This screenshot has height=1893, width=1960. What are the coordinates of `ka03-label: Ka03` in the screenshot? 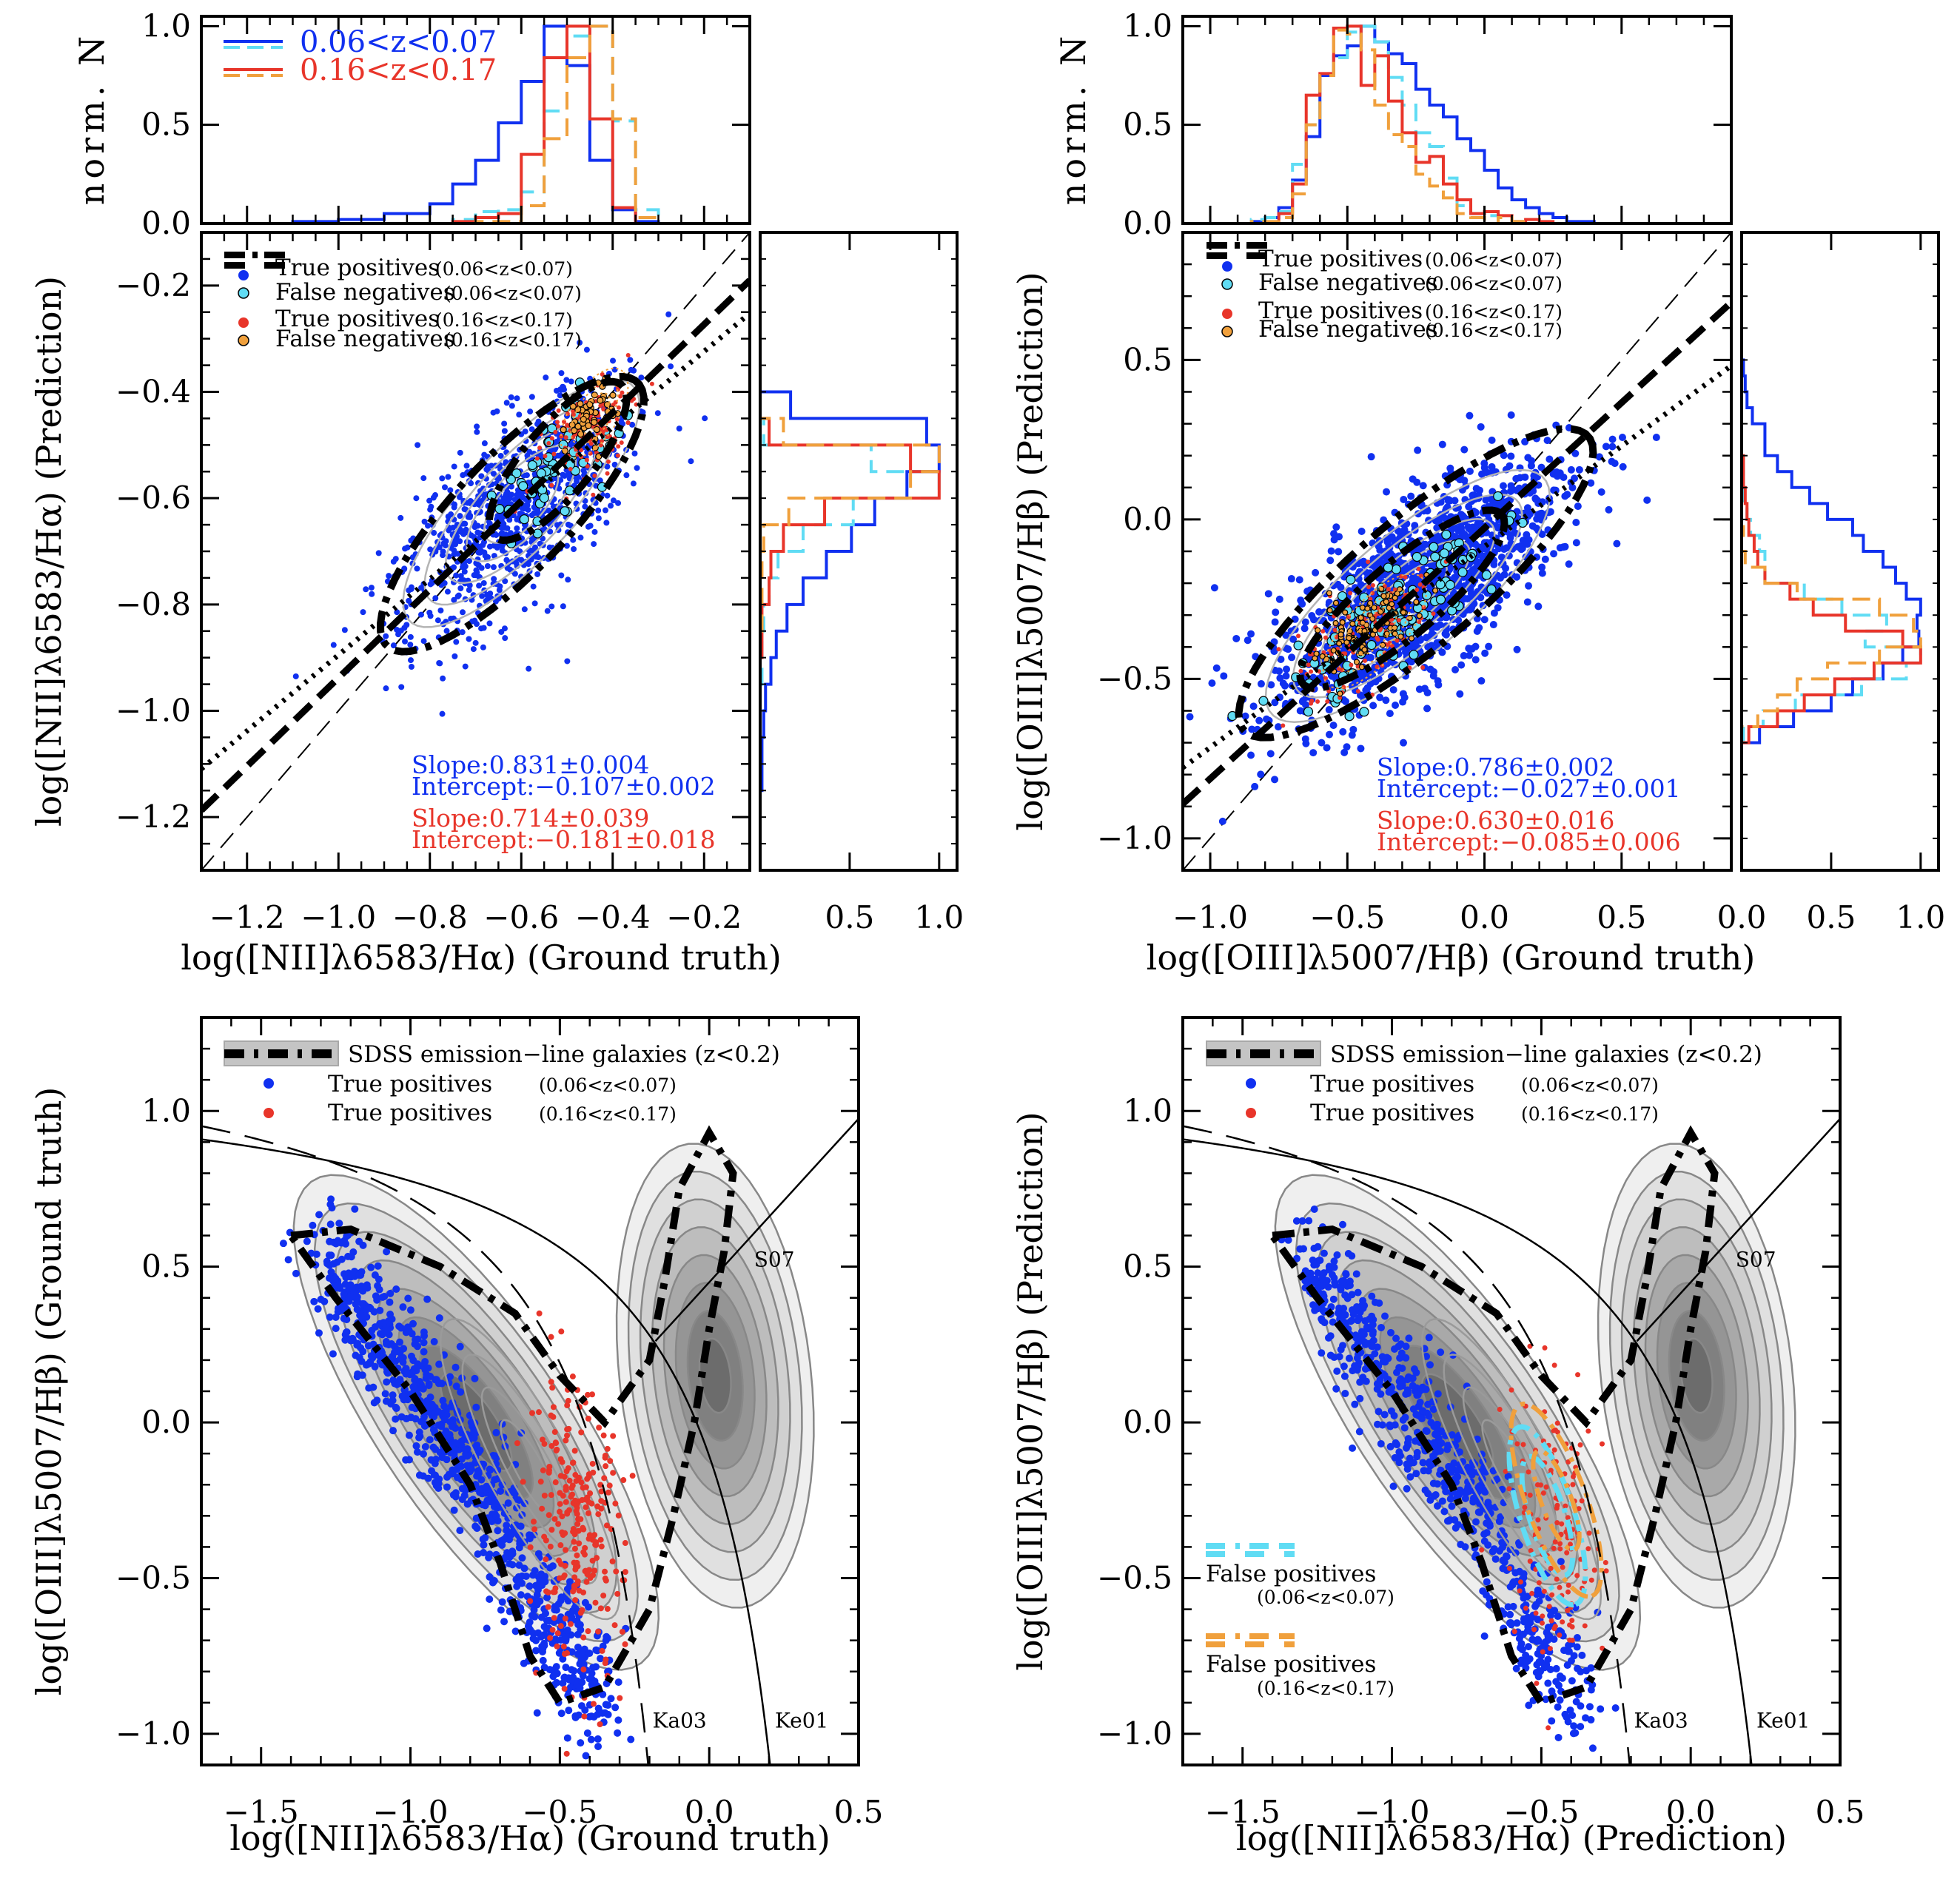 It's located at (679, 1721).